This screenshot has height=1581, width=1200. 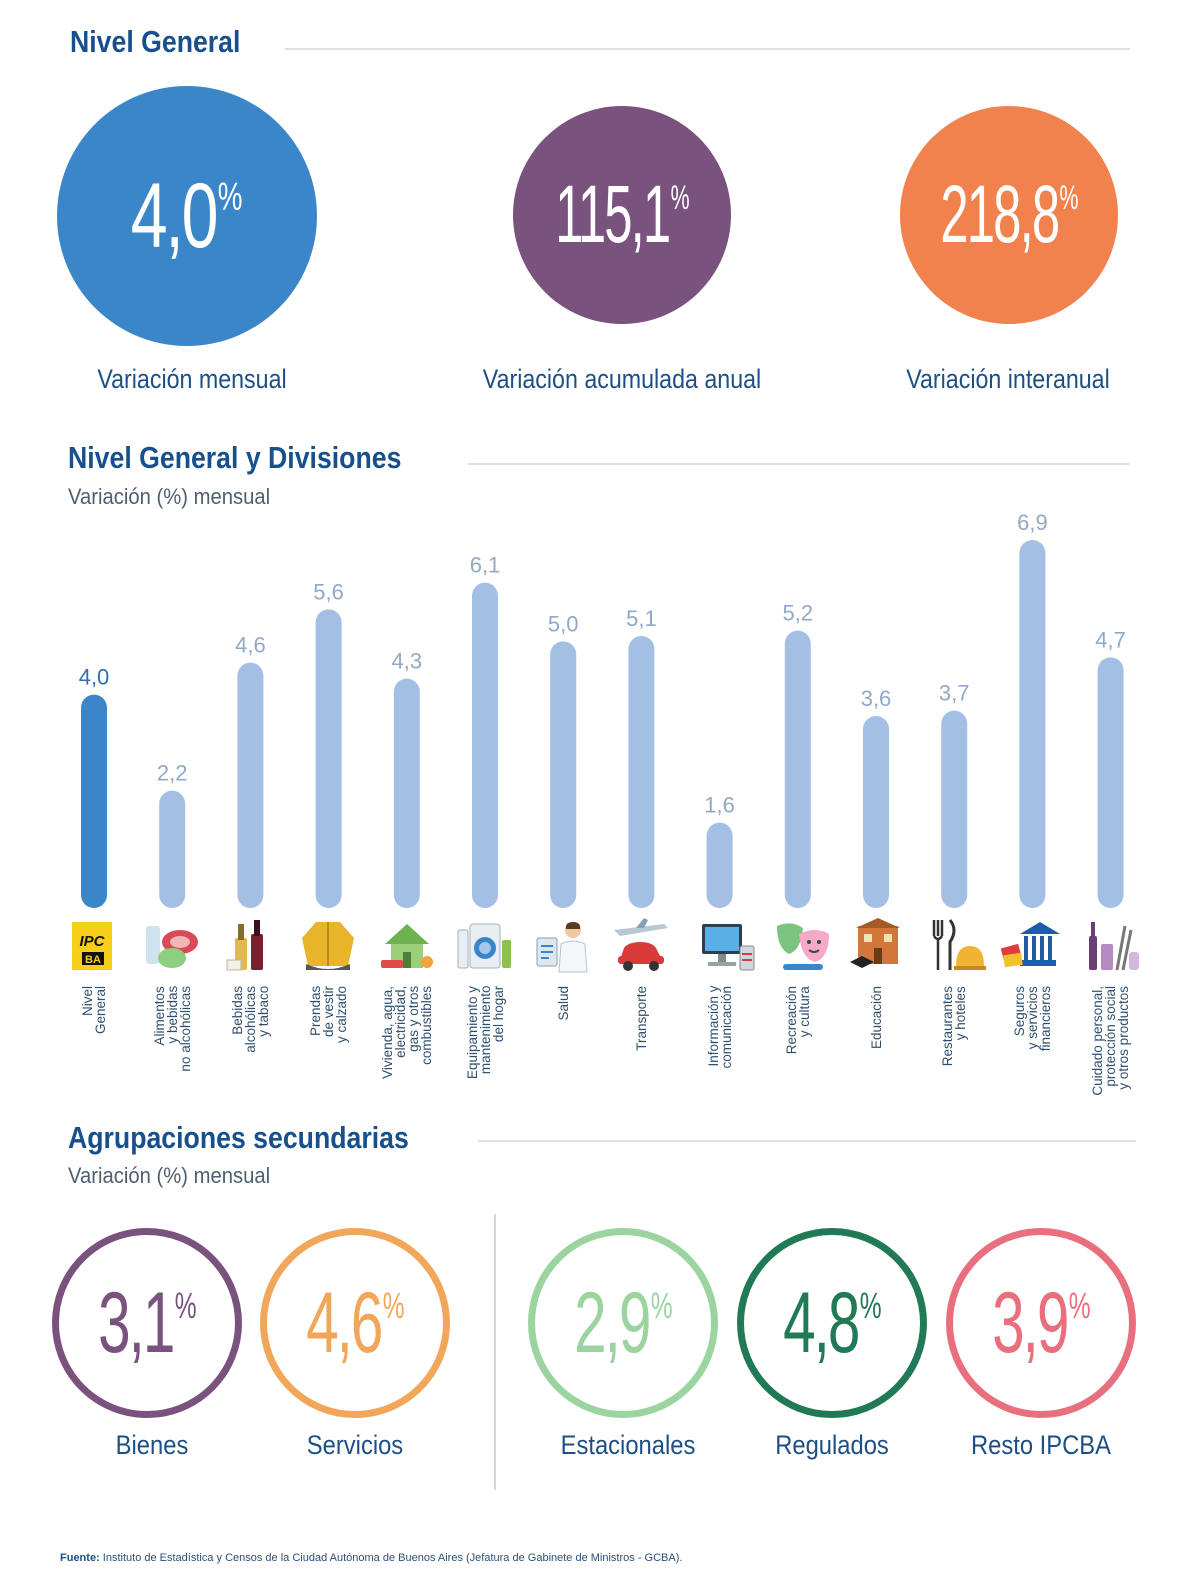 I want to click on resto-ipcba-ring: 3,9%, so click(x=1041, y=1323).